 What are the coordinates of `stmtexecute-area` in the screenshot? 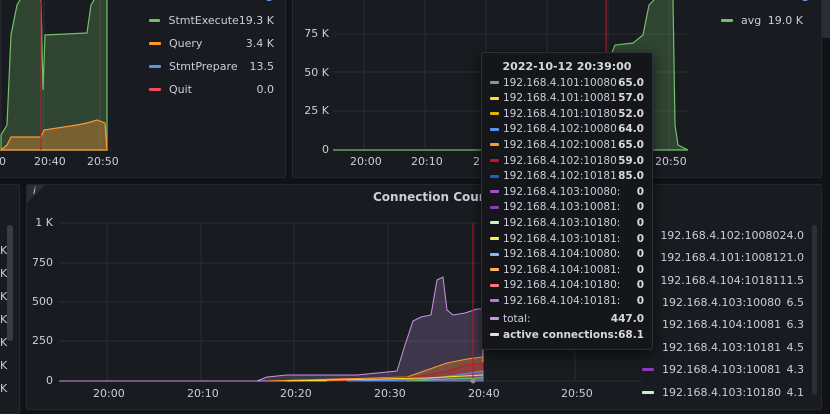 It's located at (54, 75).